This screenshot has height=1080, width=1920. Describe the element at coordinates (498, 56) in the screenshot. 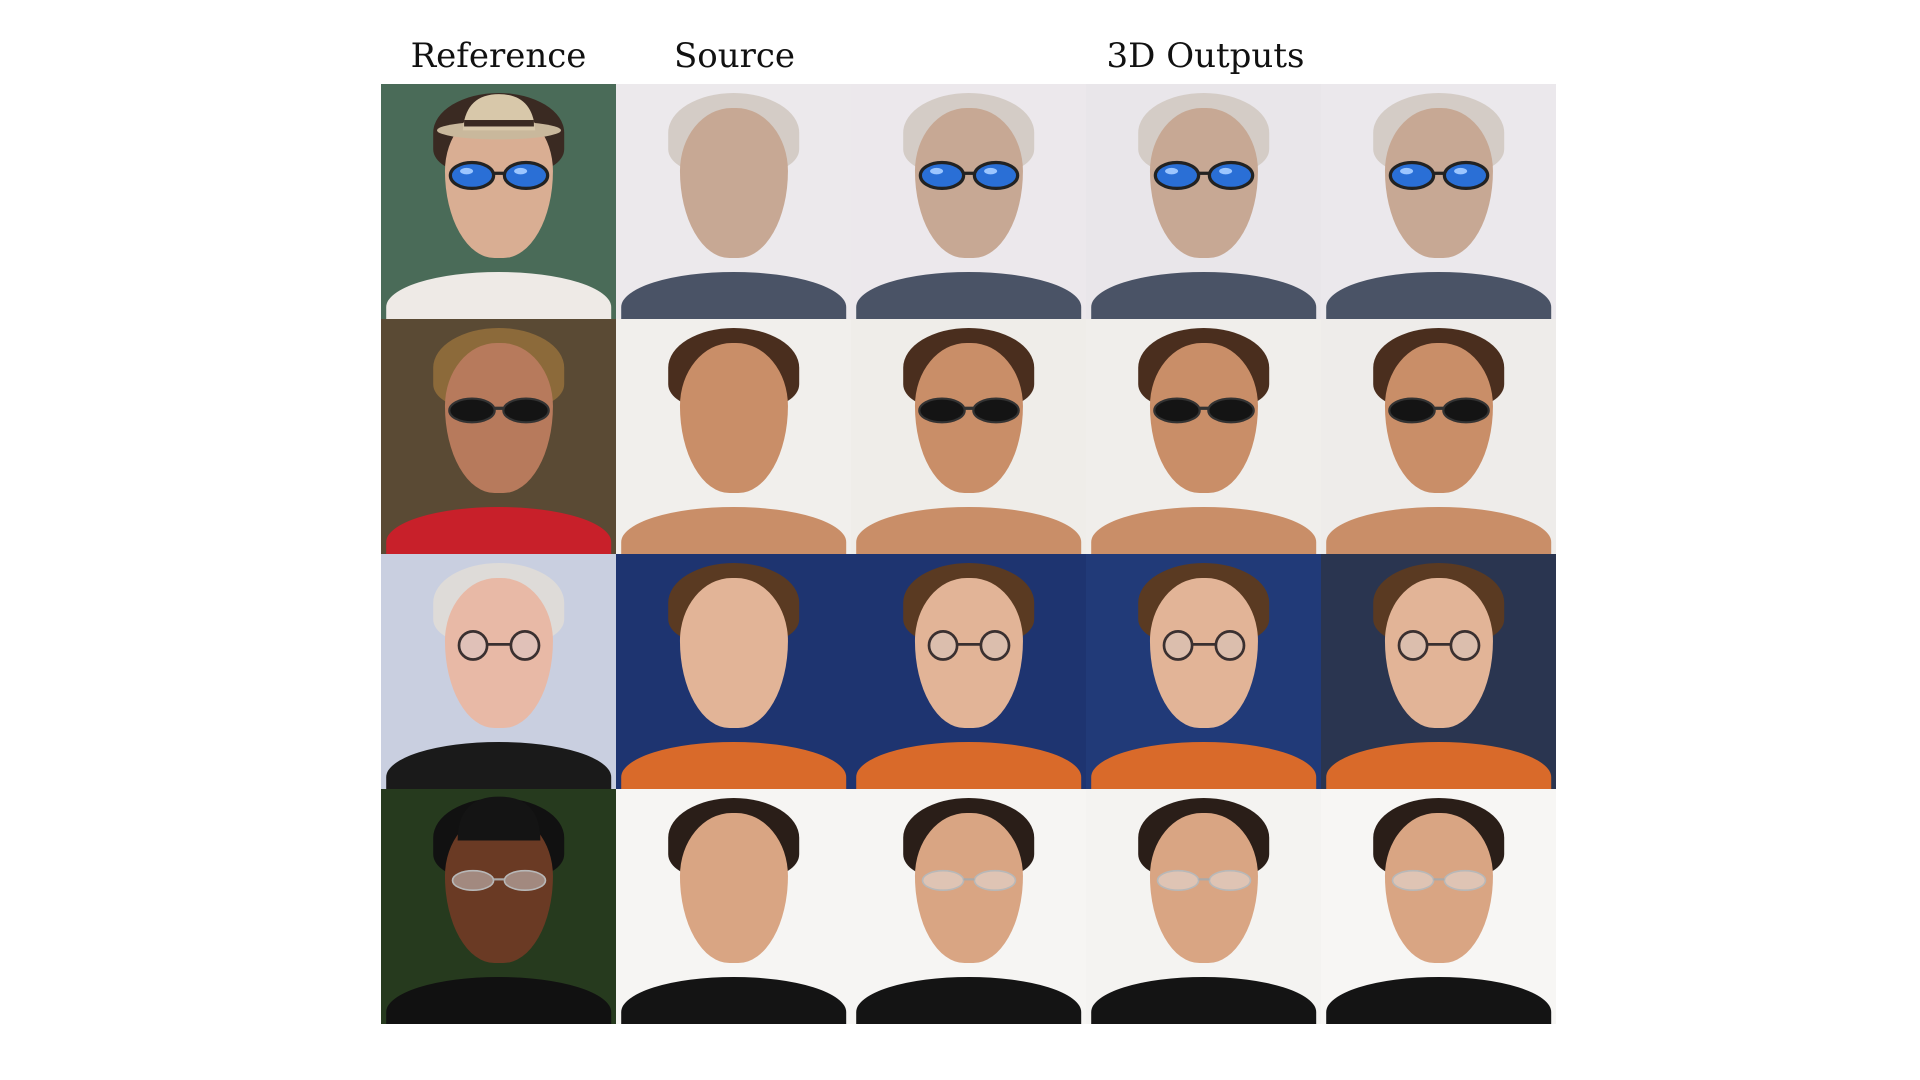

I see `reference-column-header: Reference` at that location.